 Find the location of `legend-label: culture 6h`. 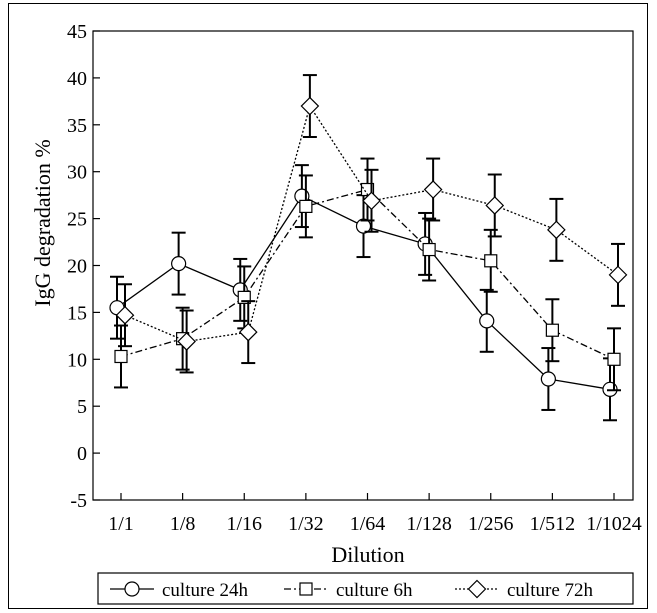

legend-label: culture 6h is located at coordinates (374, 590).